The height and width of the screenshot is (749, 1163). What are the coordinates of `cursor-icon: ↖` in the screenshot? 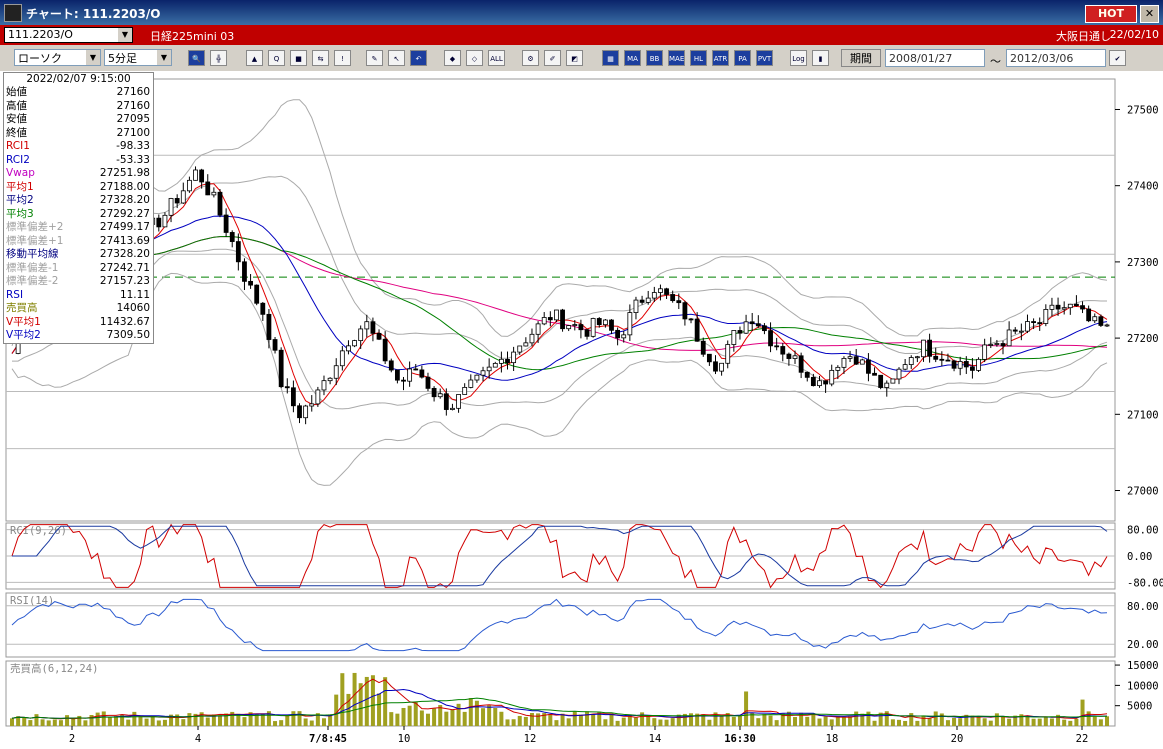 It's located at (396, 58).